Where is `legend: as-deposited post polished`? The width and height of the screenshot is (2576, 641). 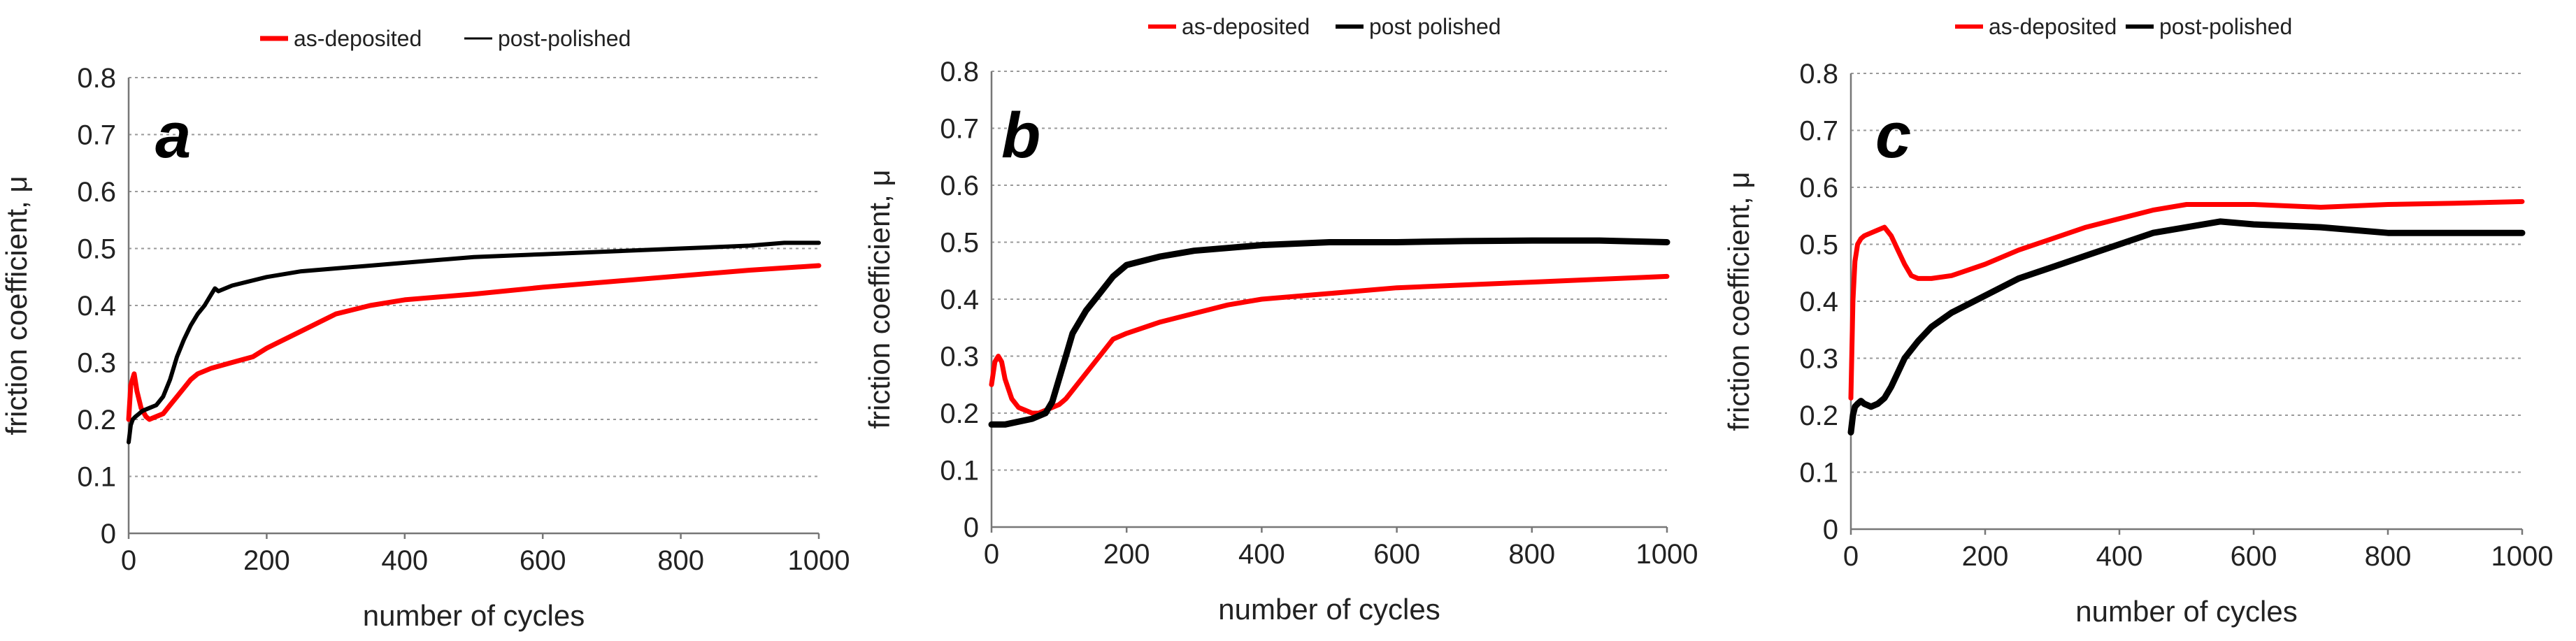 legend: as-deposited post polished is located at coordinates (1324, 26).